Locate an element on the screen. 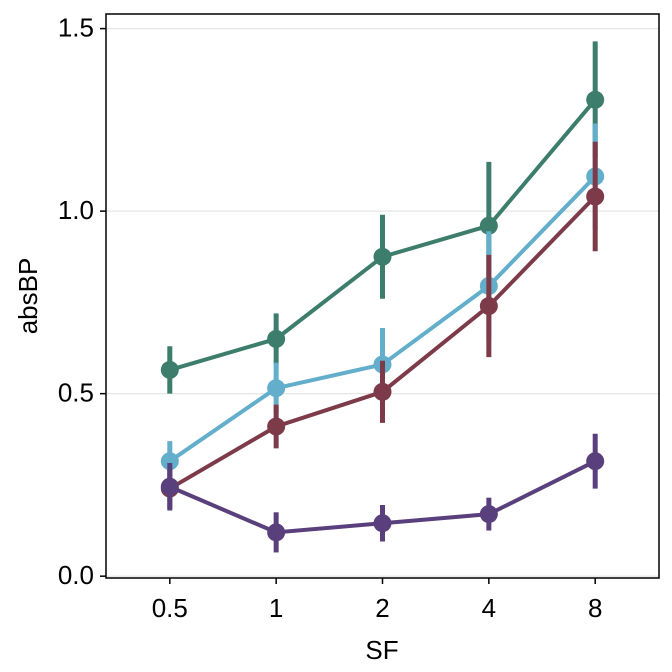  x-tick-label: 8 is located at coordinates (595, 608).